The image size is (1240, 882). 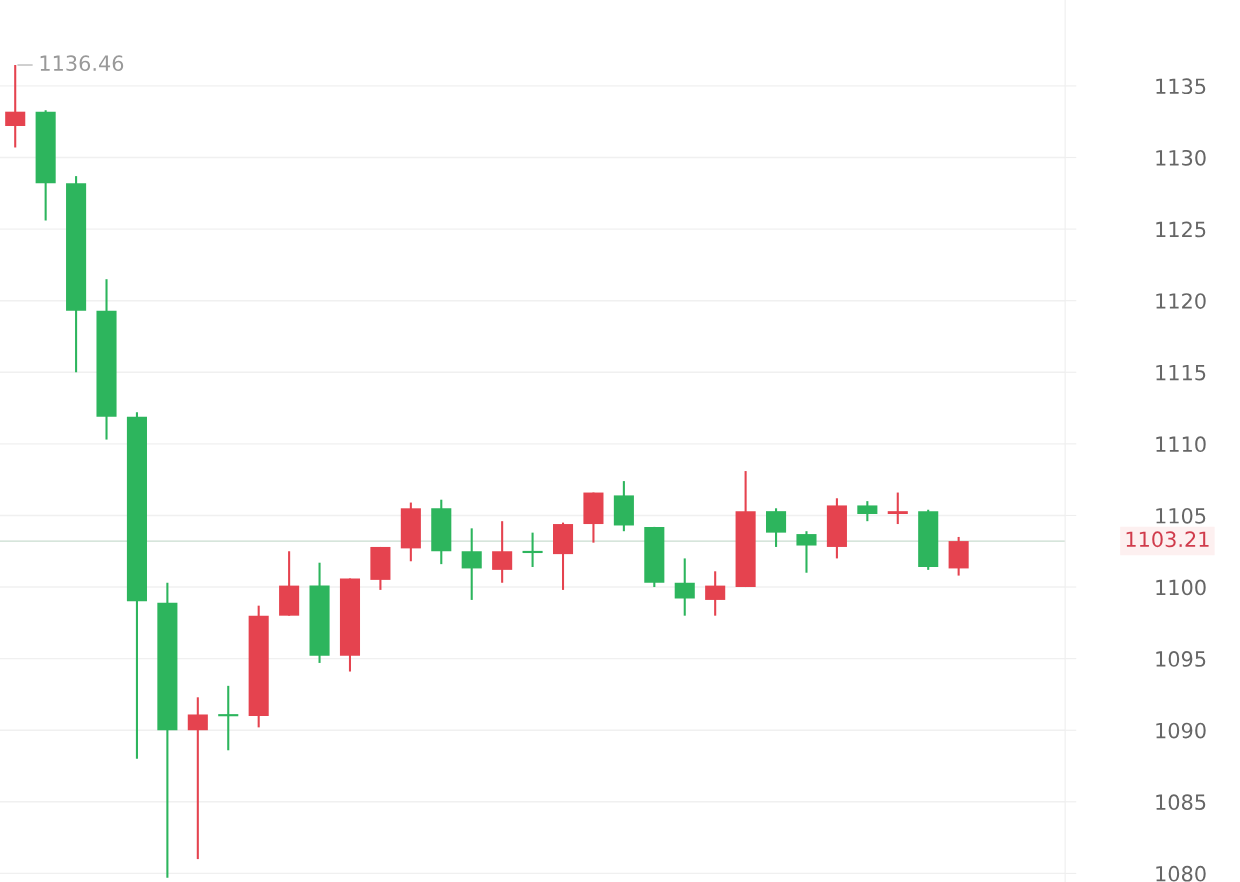 I want to click on y-tick-label: 1115, so click(x=1181, y=373).